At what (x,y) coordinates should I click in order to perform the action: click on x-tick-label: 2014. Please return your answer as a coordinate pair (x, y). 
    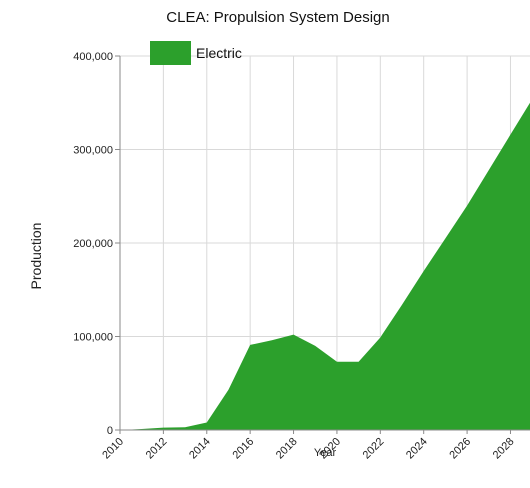
    Looking at the image, I should click on (200, 449).